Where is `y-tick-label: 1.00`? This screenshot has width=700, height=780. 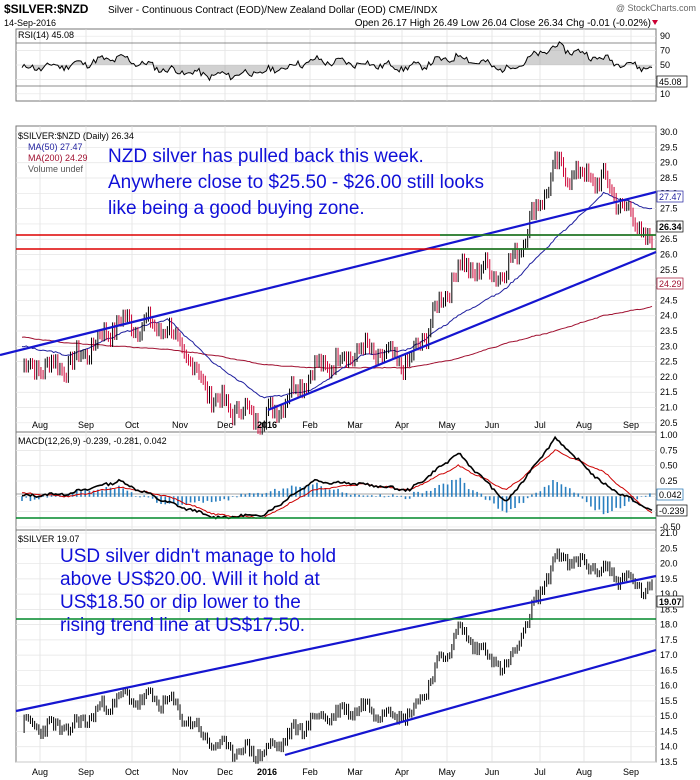
y-tick-label: 1.00 is located at coordinates (669, 435).